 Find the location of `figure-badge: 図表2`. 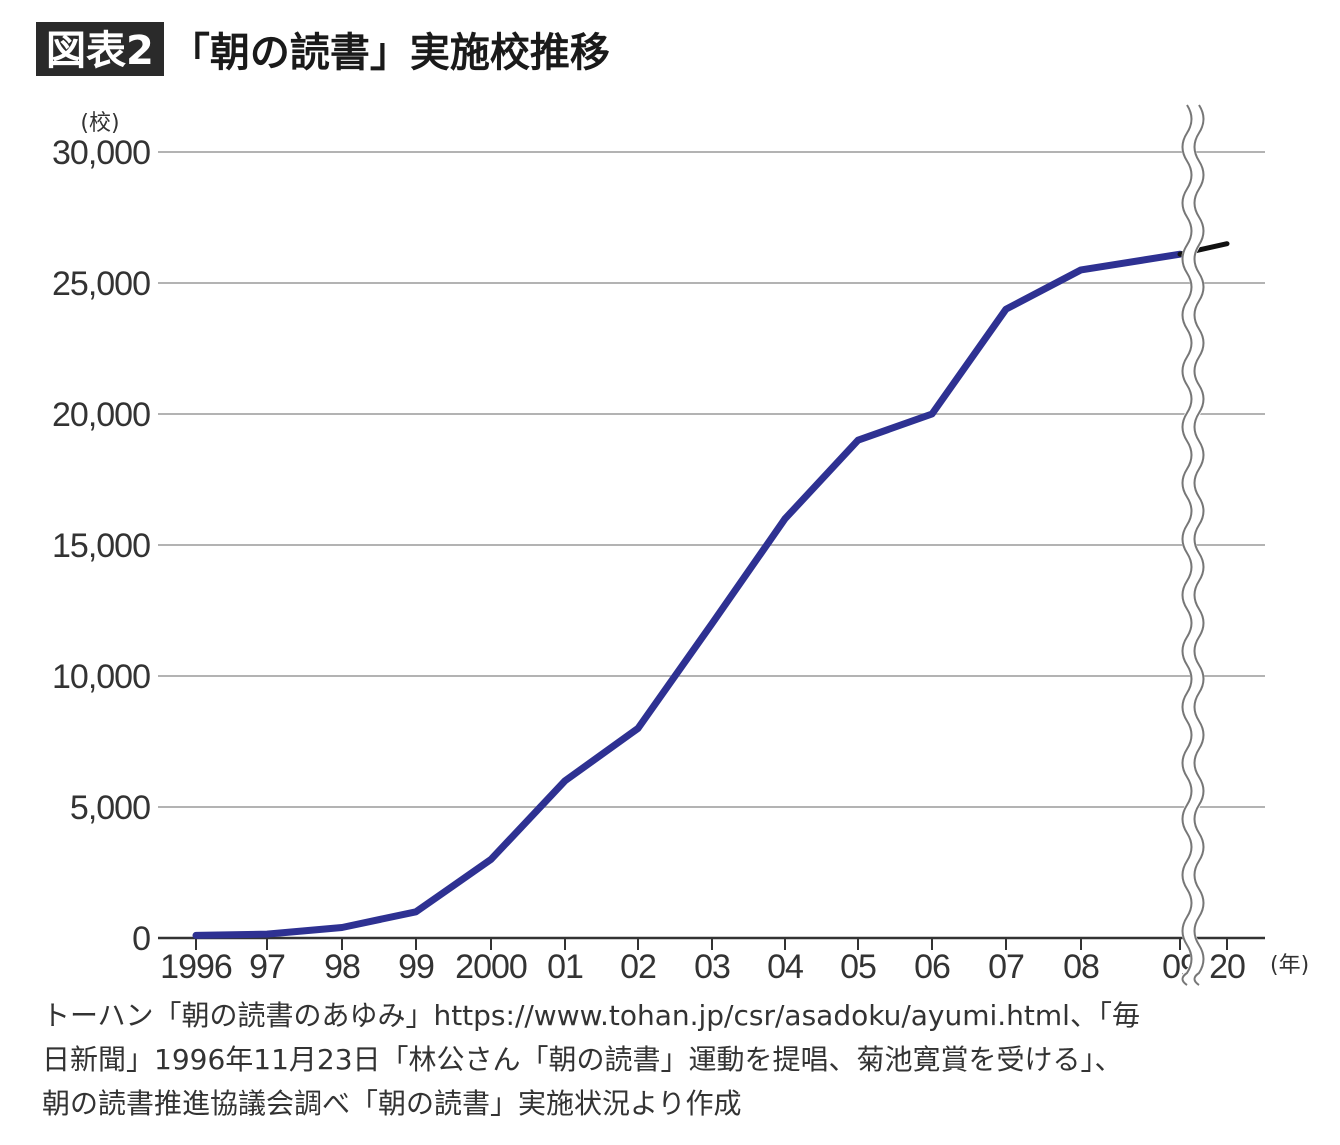

figure-badge: 図表2 is located at coordinates (100, 49).